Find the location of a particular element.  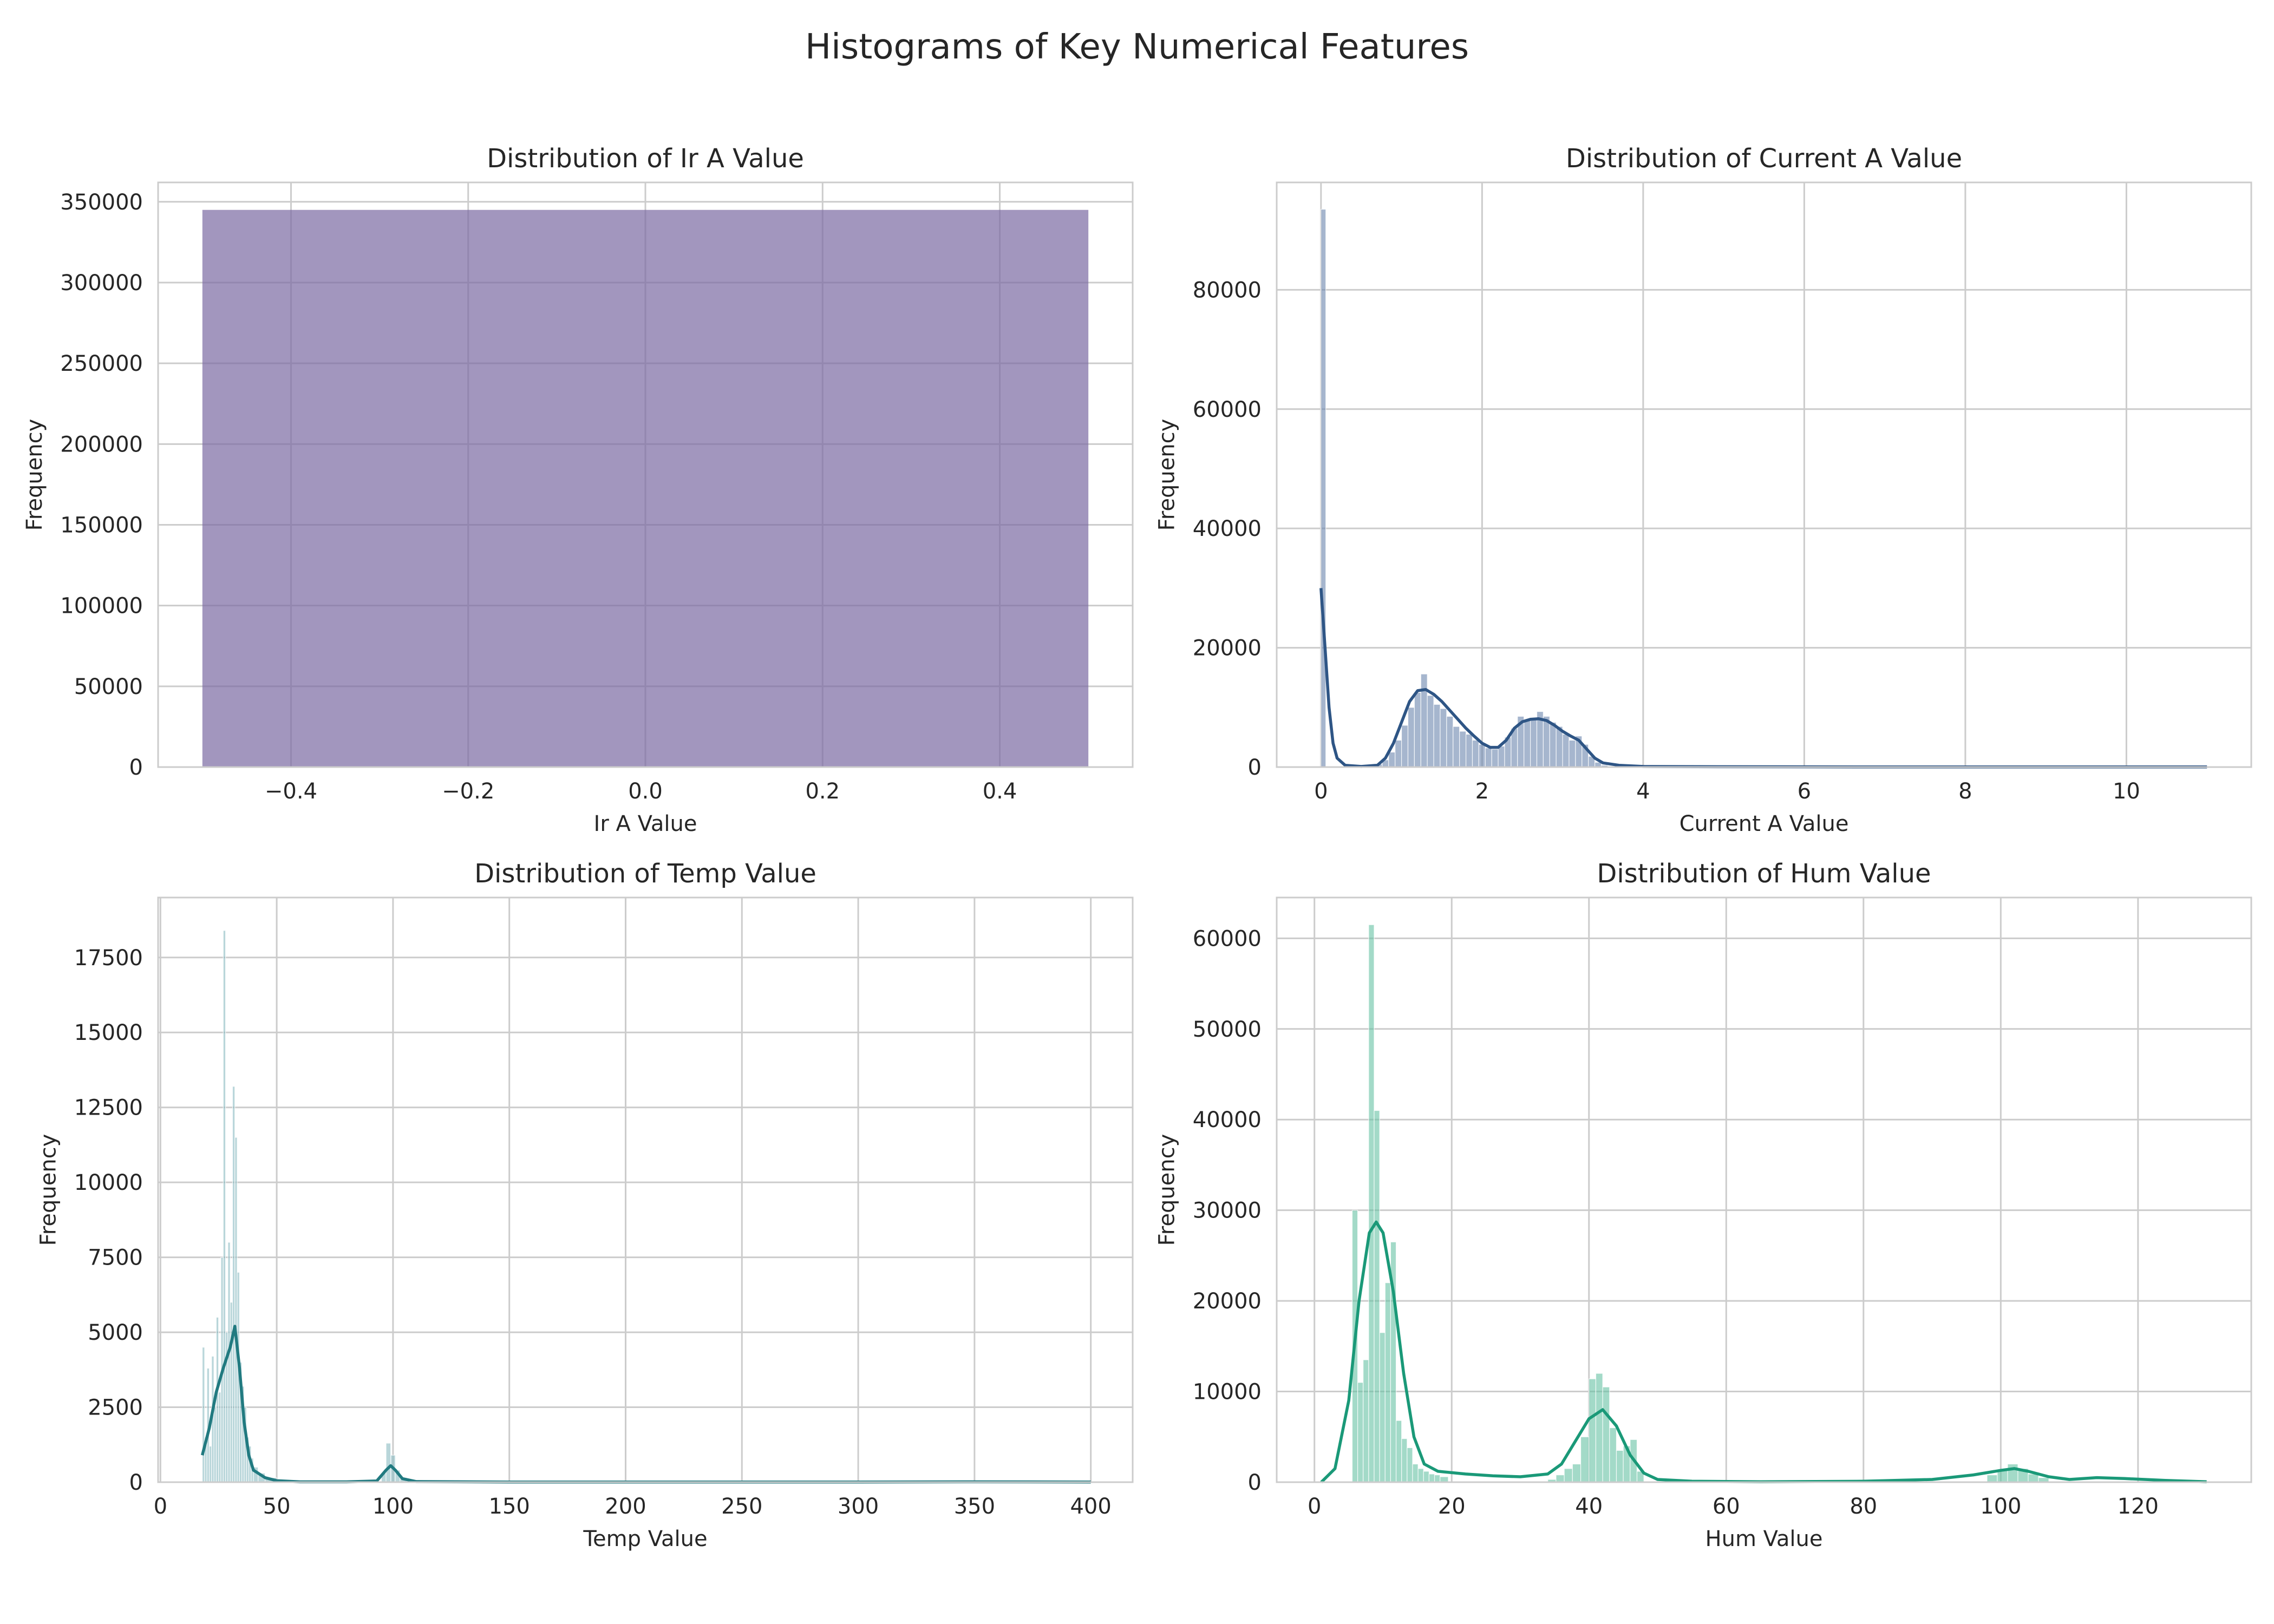

y-tick-label: 20000 is located at coordinates (1228, 1302).